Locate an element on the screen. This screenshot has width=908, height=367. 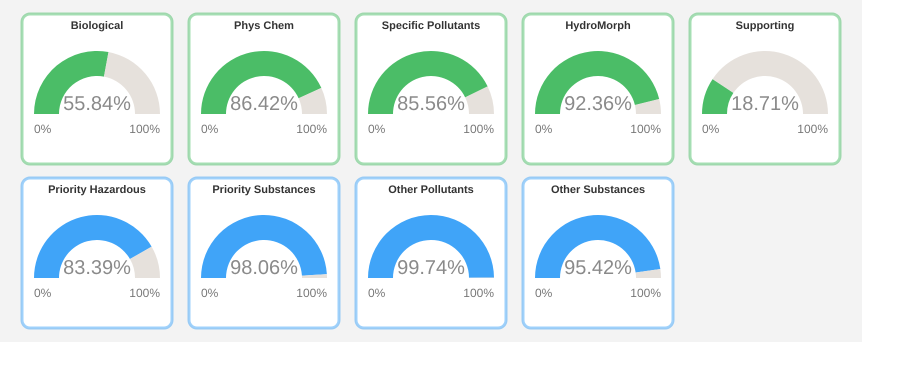
text: 85.56% is located at coordinates (431, 104).